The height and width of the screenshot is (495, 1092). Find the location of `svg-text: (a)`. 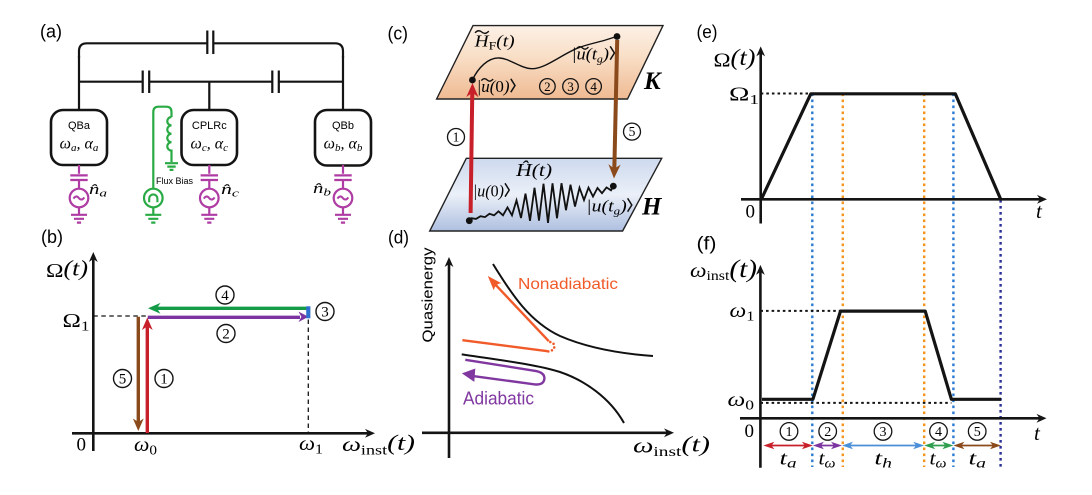

svg-text: (a) is located at coordinates (51, 32).